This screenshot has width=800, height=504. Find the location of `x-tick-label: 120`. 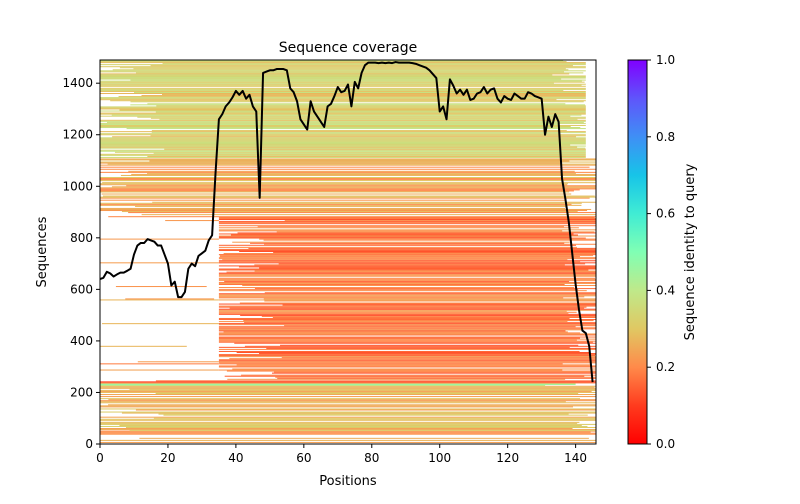

x-tick-label: 120 is located at coordinates (507, 458).